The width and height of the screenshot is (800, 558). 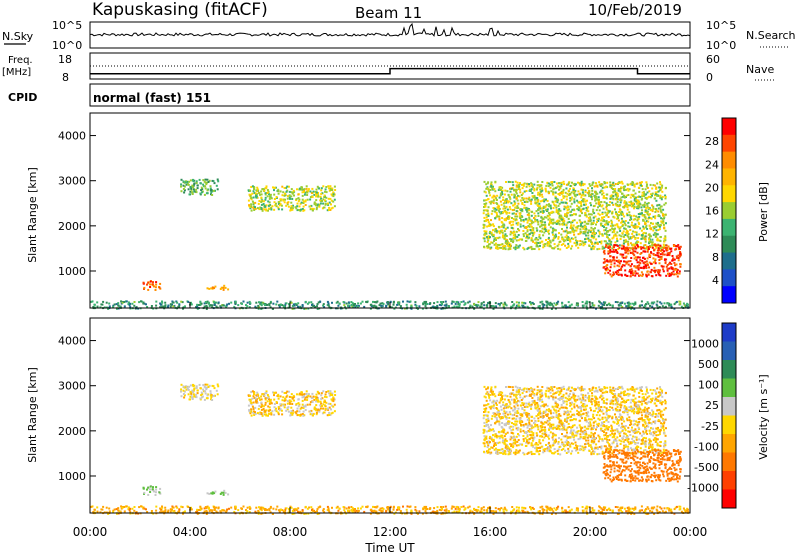 I want to click on colorbar-tick-label: 8, so click(x=715, y=257).